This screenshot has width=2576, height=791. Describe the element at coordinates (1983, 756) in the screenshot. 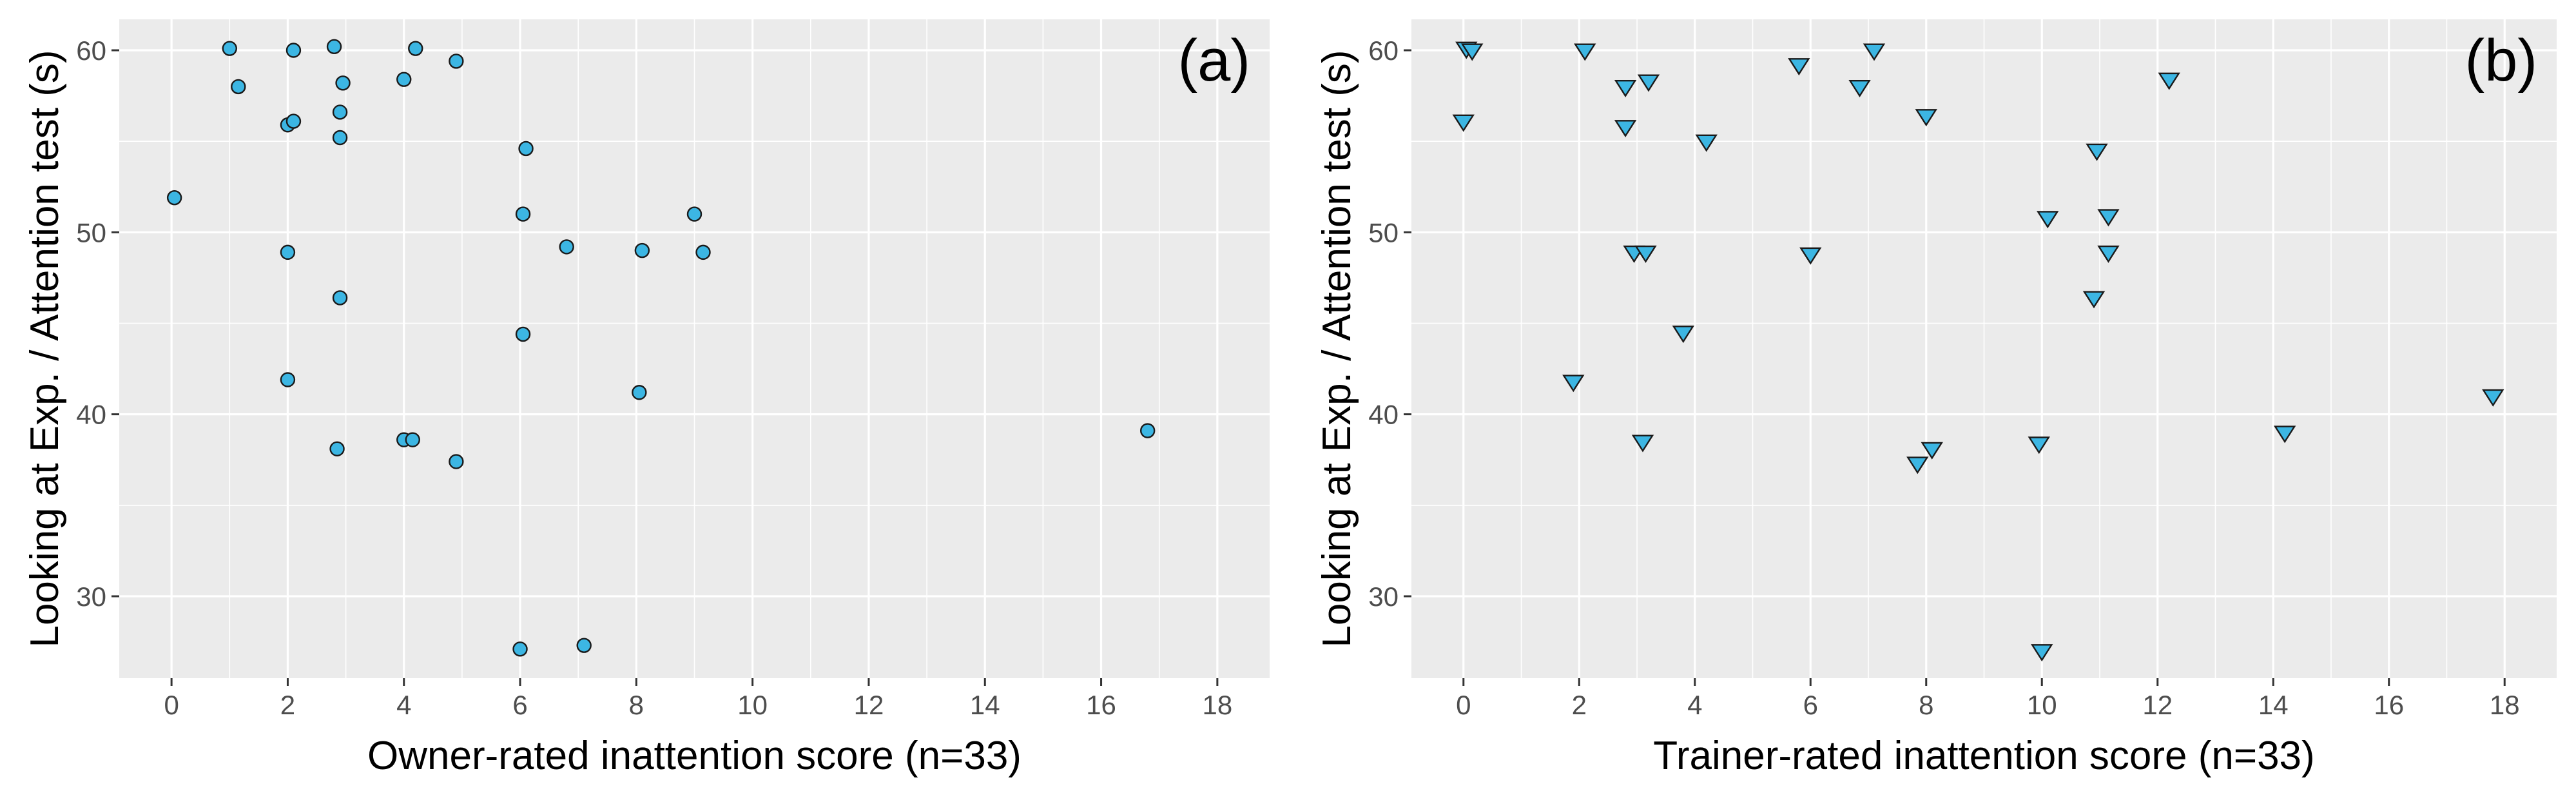

I see `x-axis-title: Trainer-rated inattention score (n=33)` at that location.